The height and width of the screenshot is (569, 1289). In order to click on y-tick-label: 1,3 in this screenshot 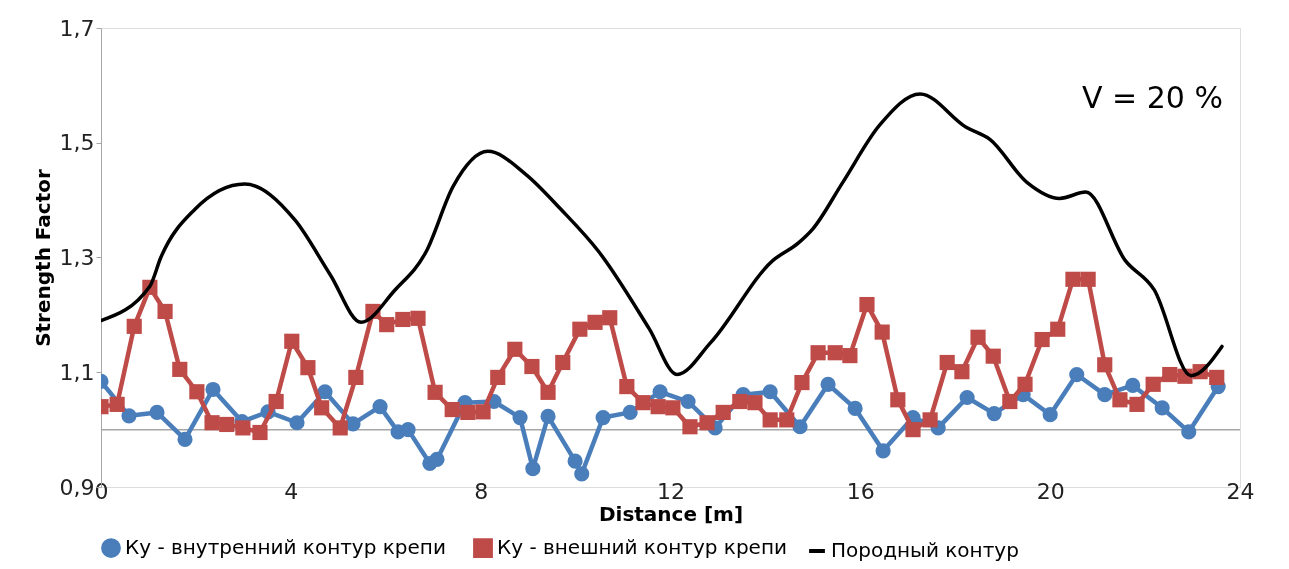, I will do `click(77, 257)`.